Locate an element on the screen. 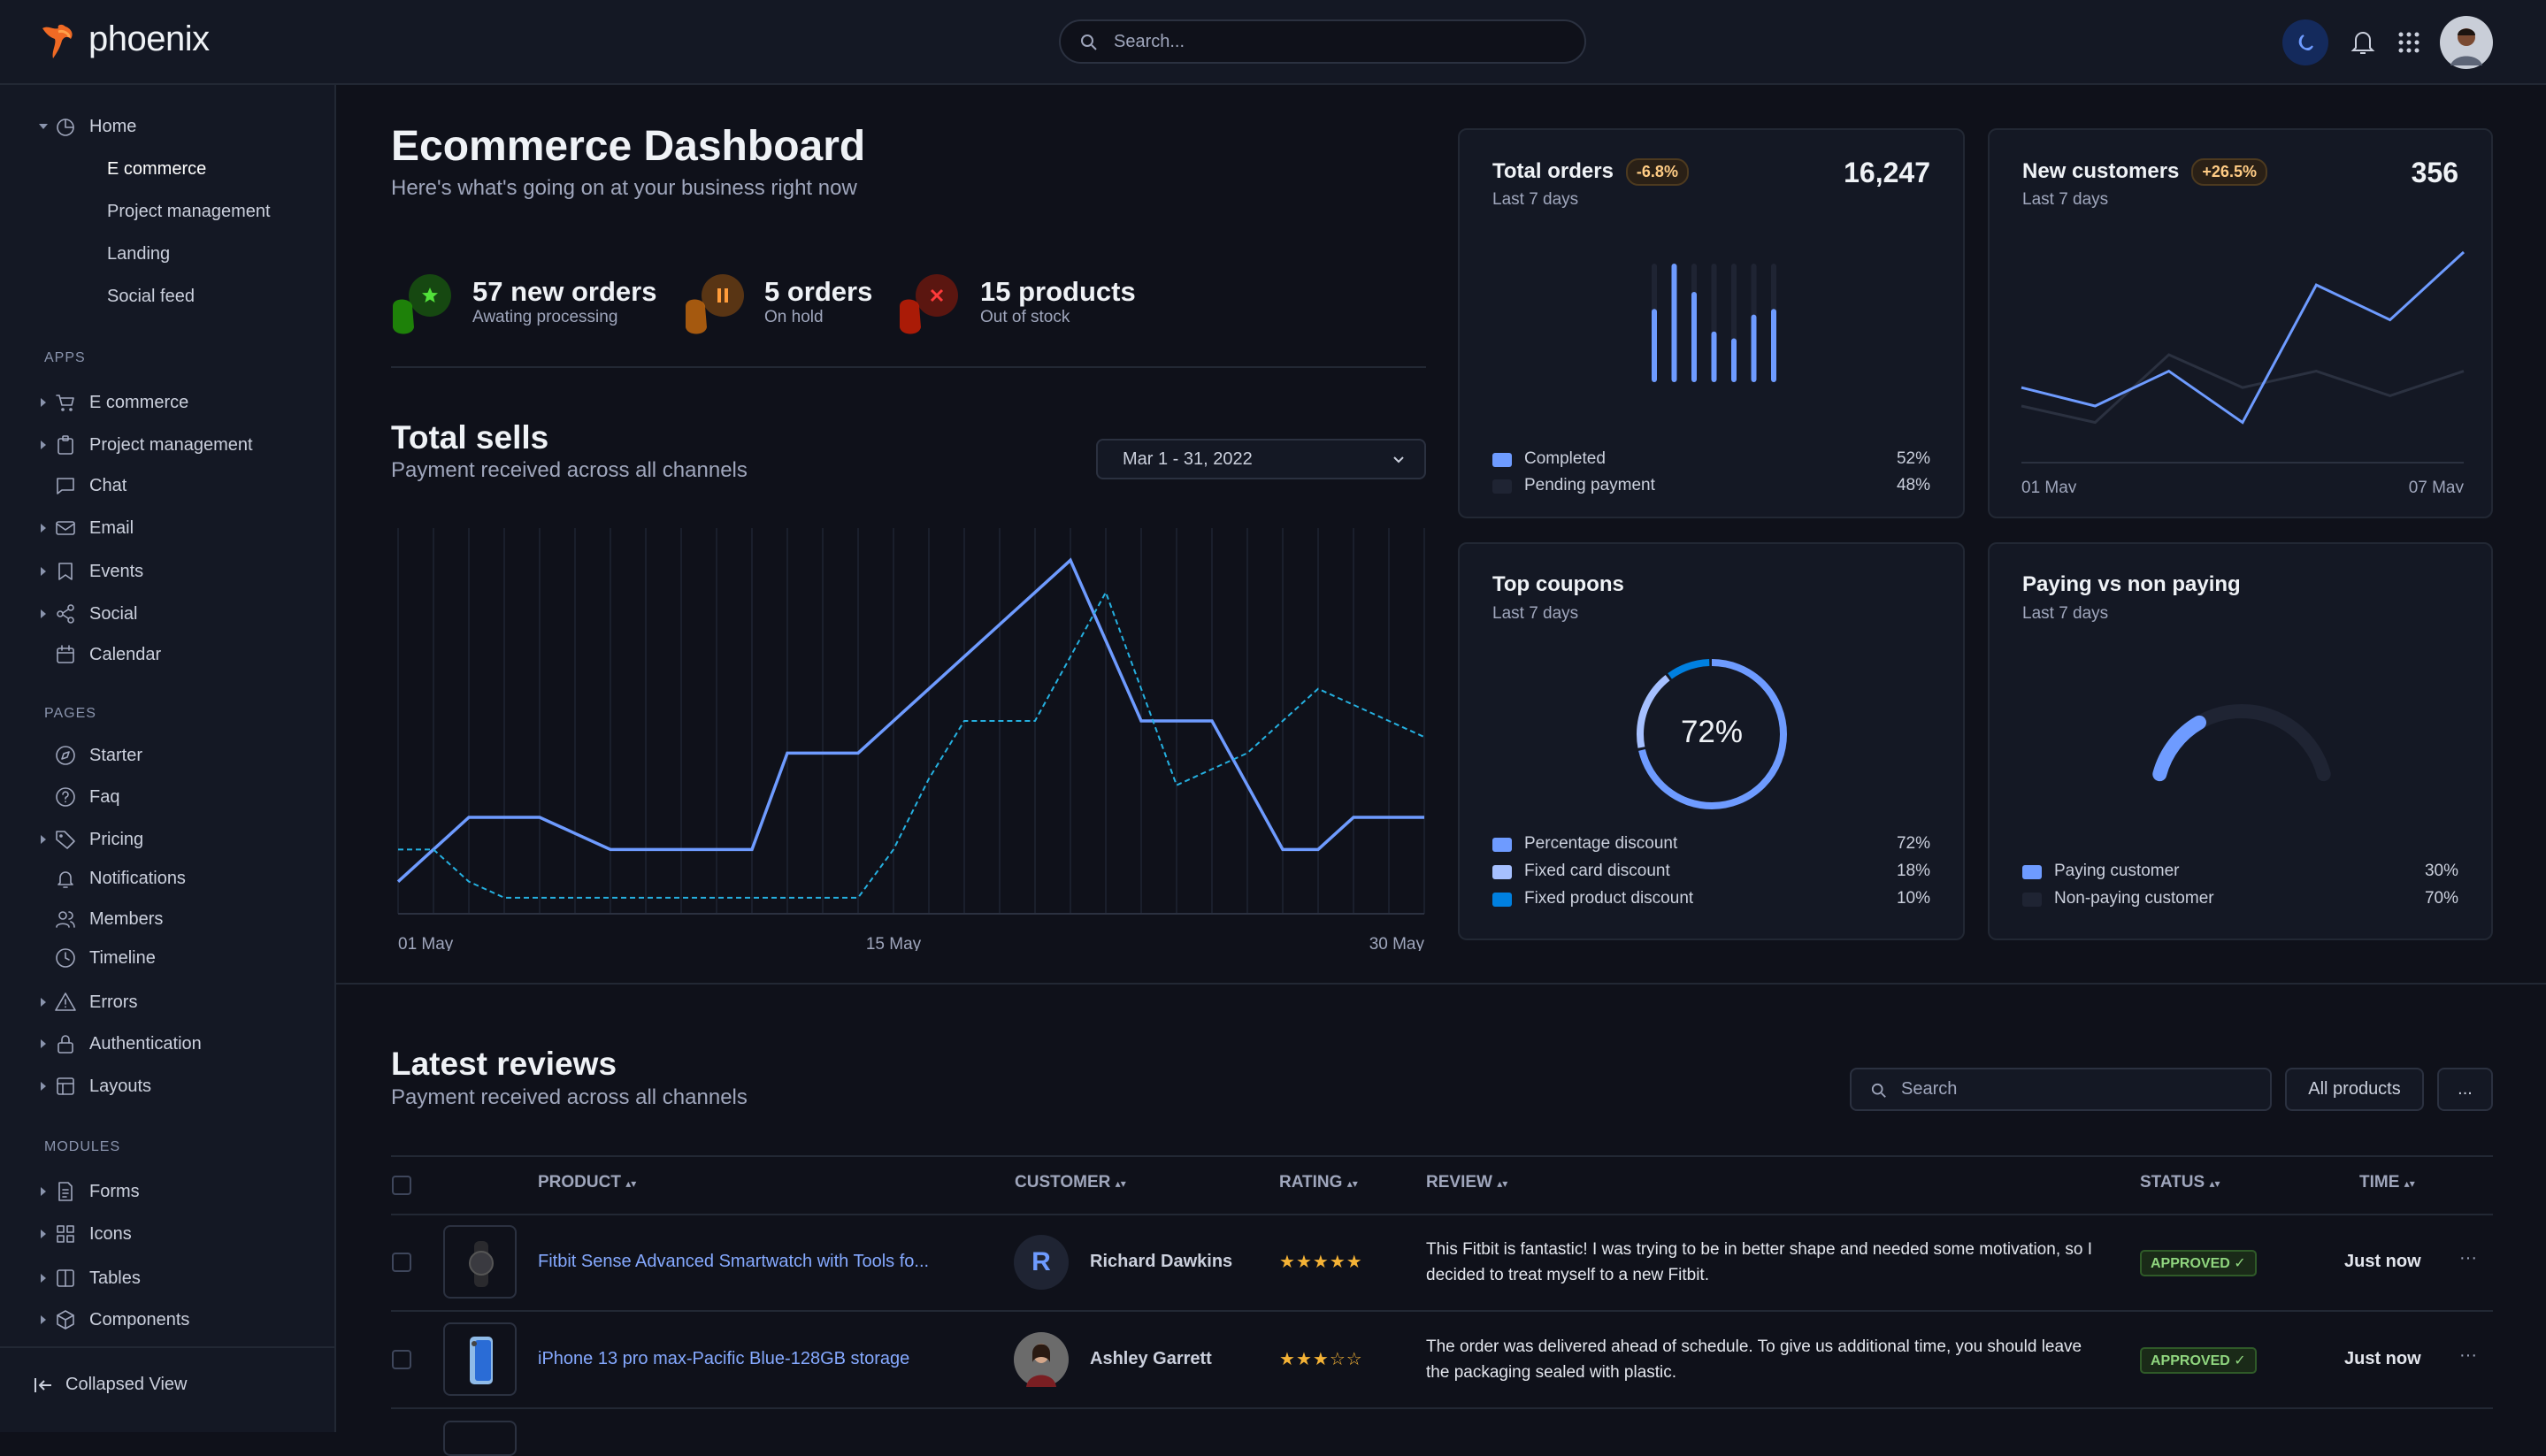 The height and width of the screenshot is (1456, 2546). column-header-status: STATUS ▴▾ is located at coordinates (2180, 1182).